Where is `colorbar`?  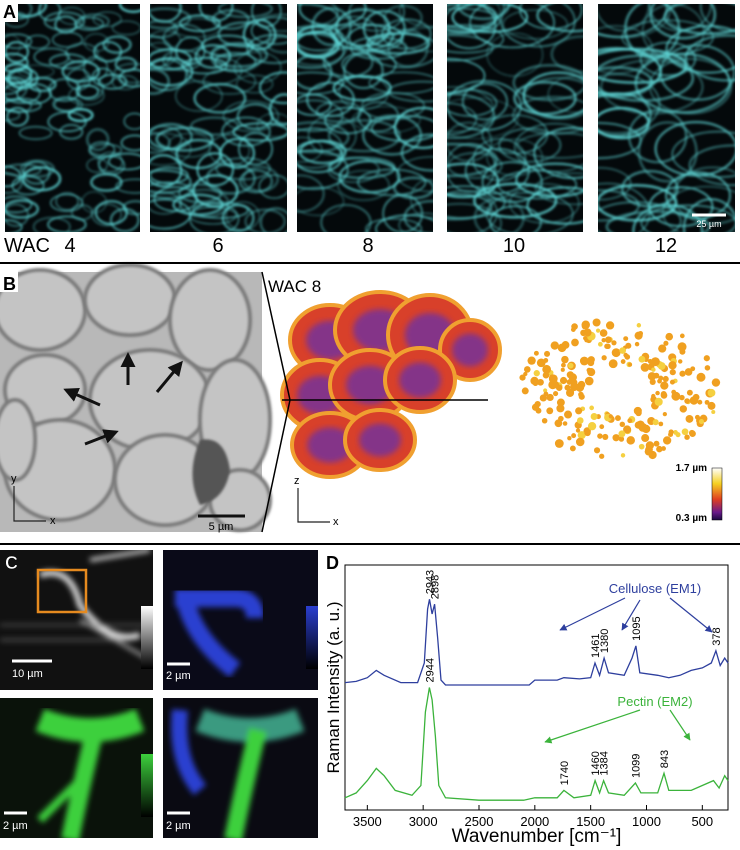
colorbar is located at coordinates (717, 494).